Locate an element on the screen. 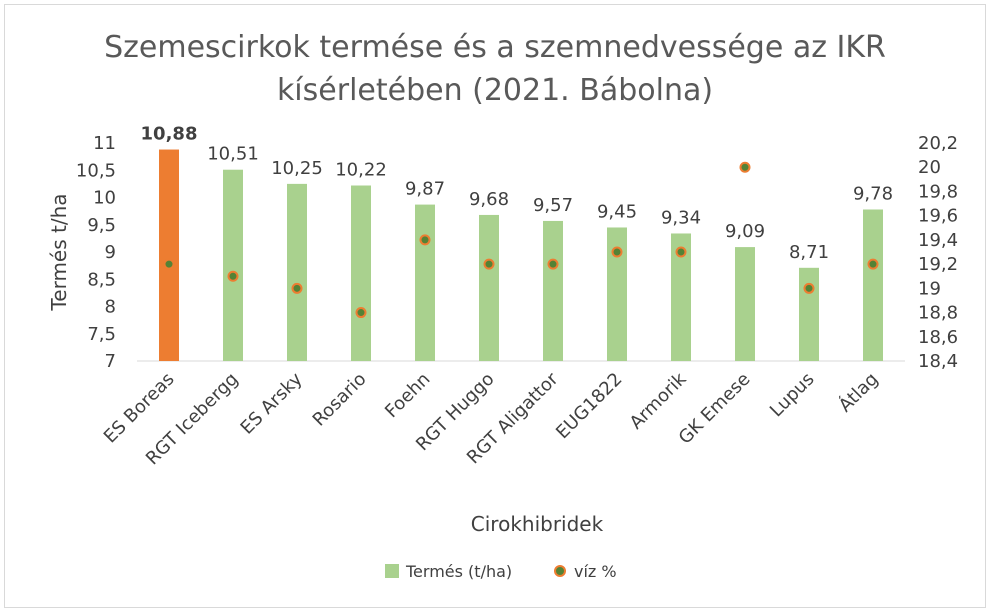 The height and width of the screenshot is (616, 991). x-tick-label: Lupus is located at coordinates (792, 395).